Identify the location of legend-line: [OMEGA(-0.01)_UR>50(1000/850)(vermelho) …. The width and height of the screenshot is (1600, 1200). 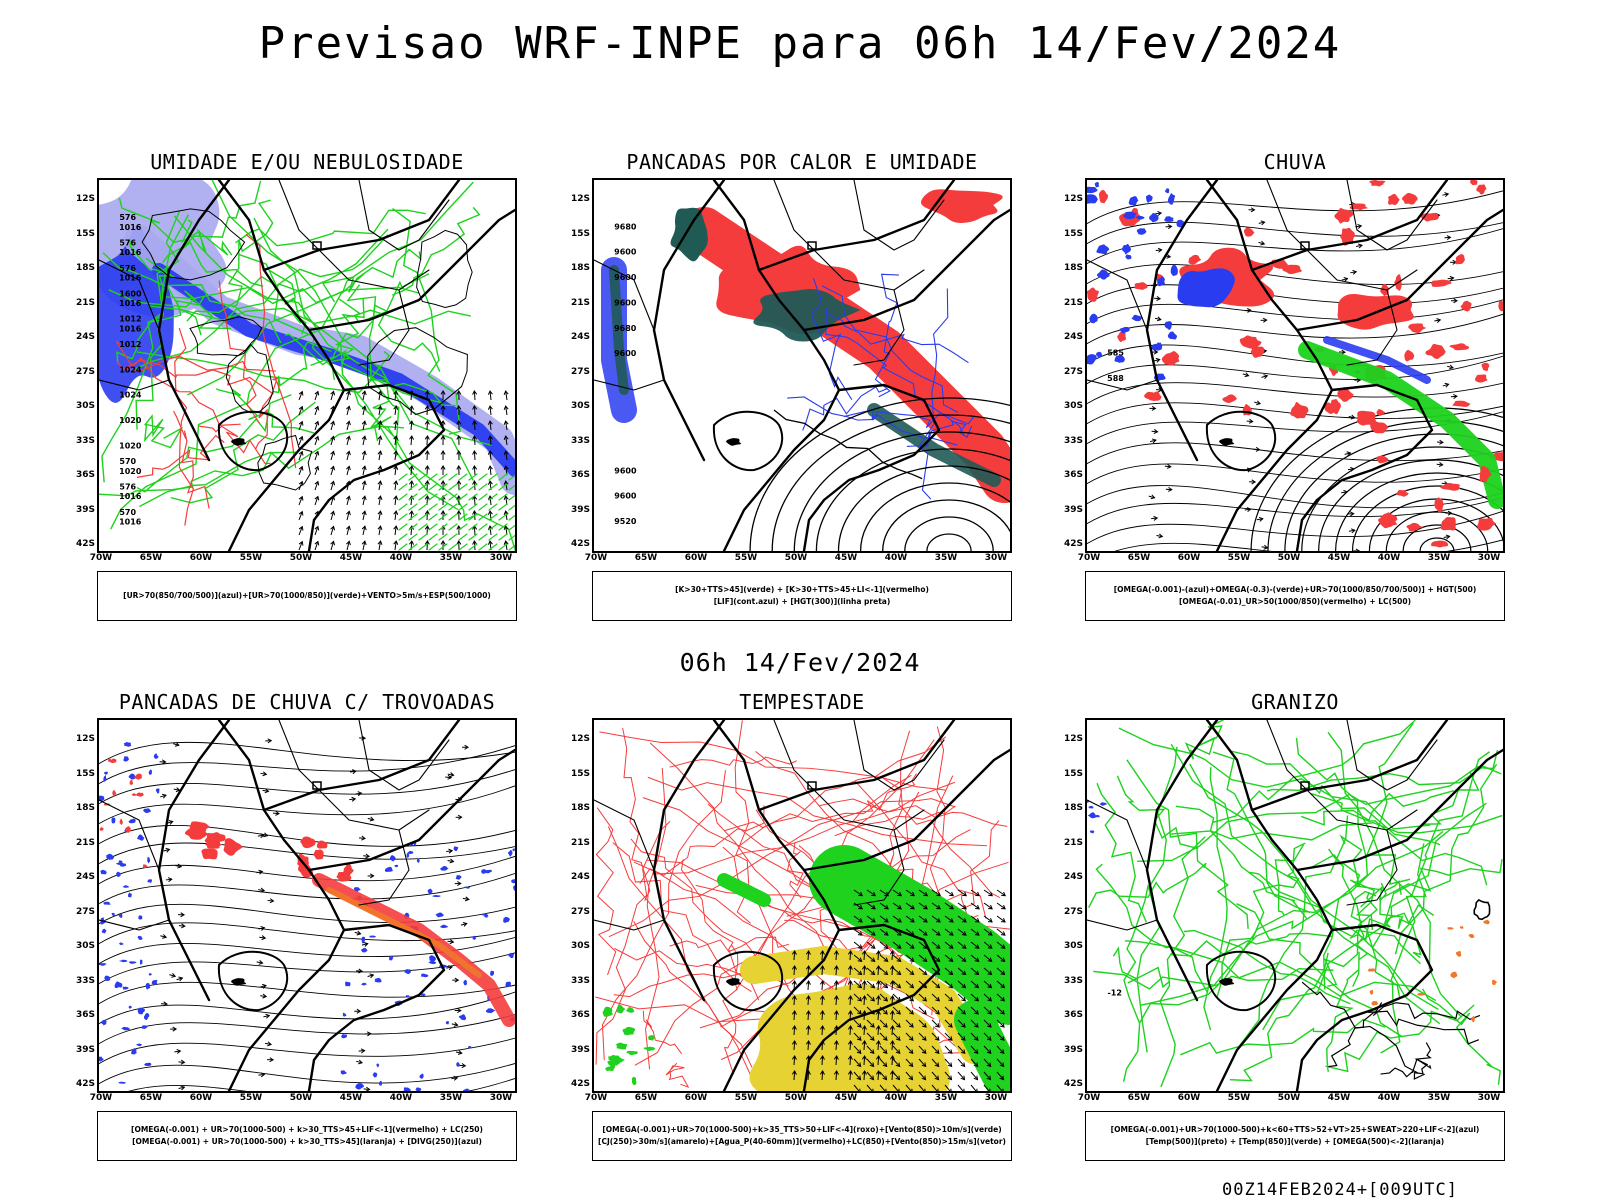
(1295, 601).